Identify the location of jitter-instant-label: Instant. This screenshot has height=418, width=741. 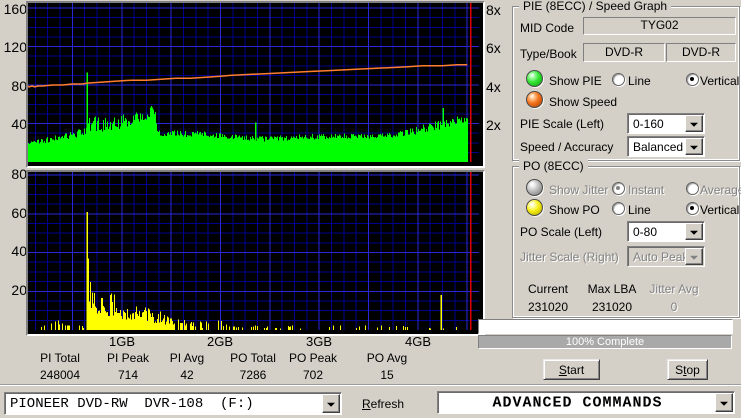
(646, 190).